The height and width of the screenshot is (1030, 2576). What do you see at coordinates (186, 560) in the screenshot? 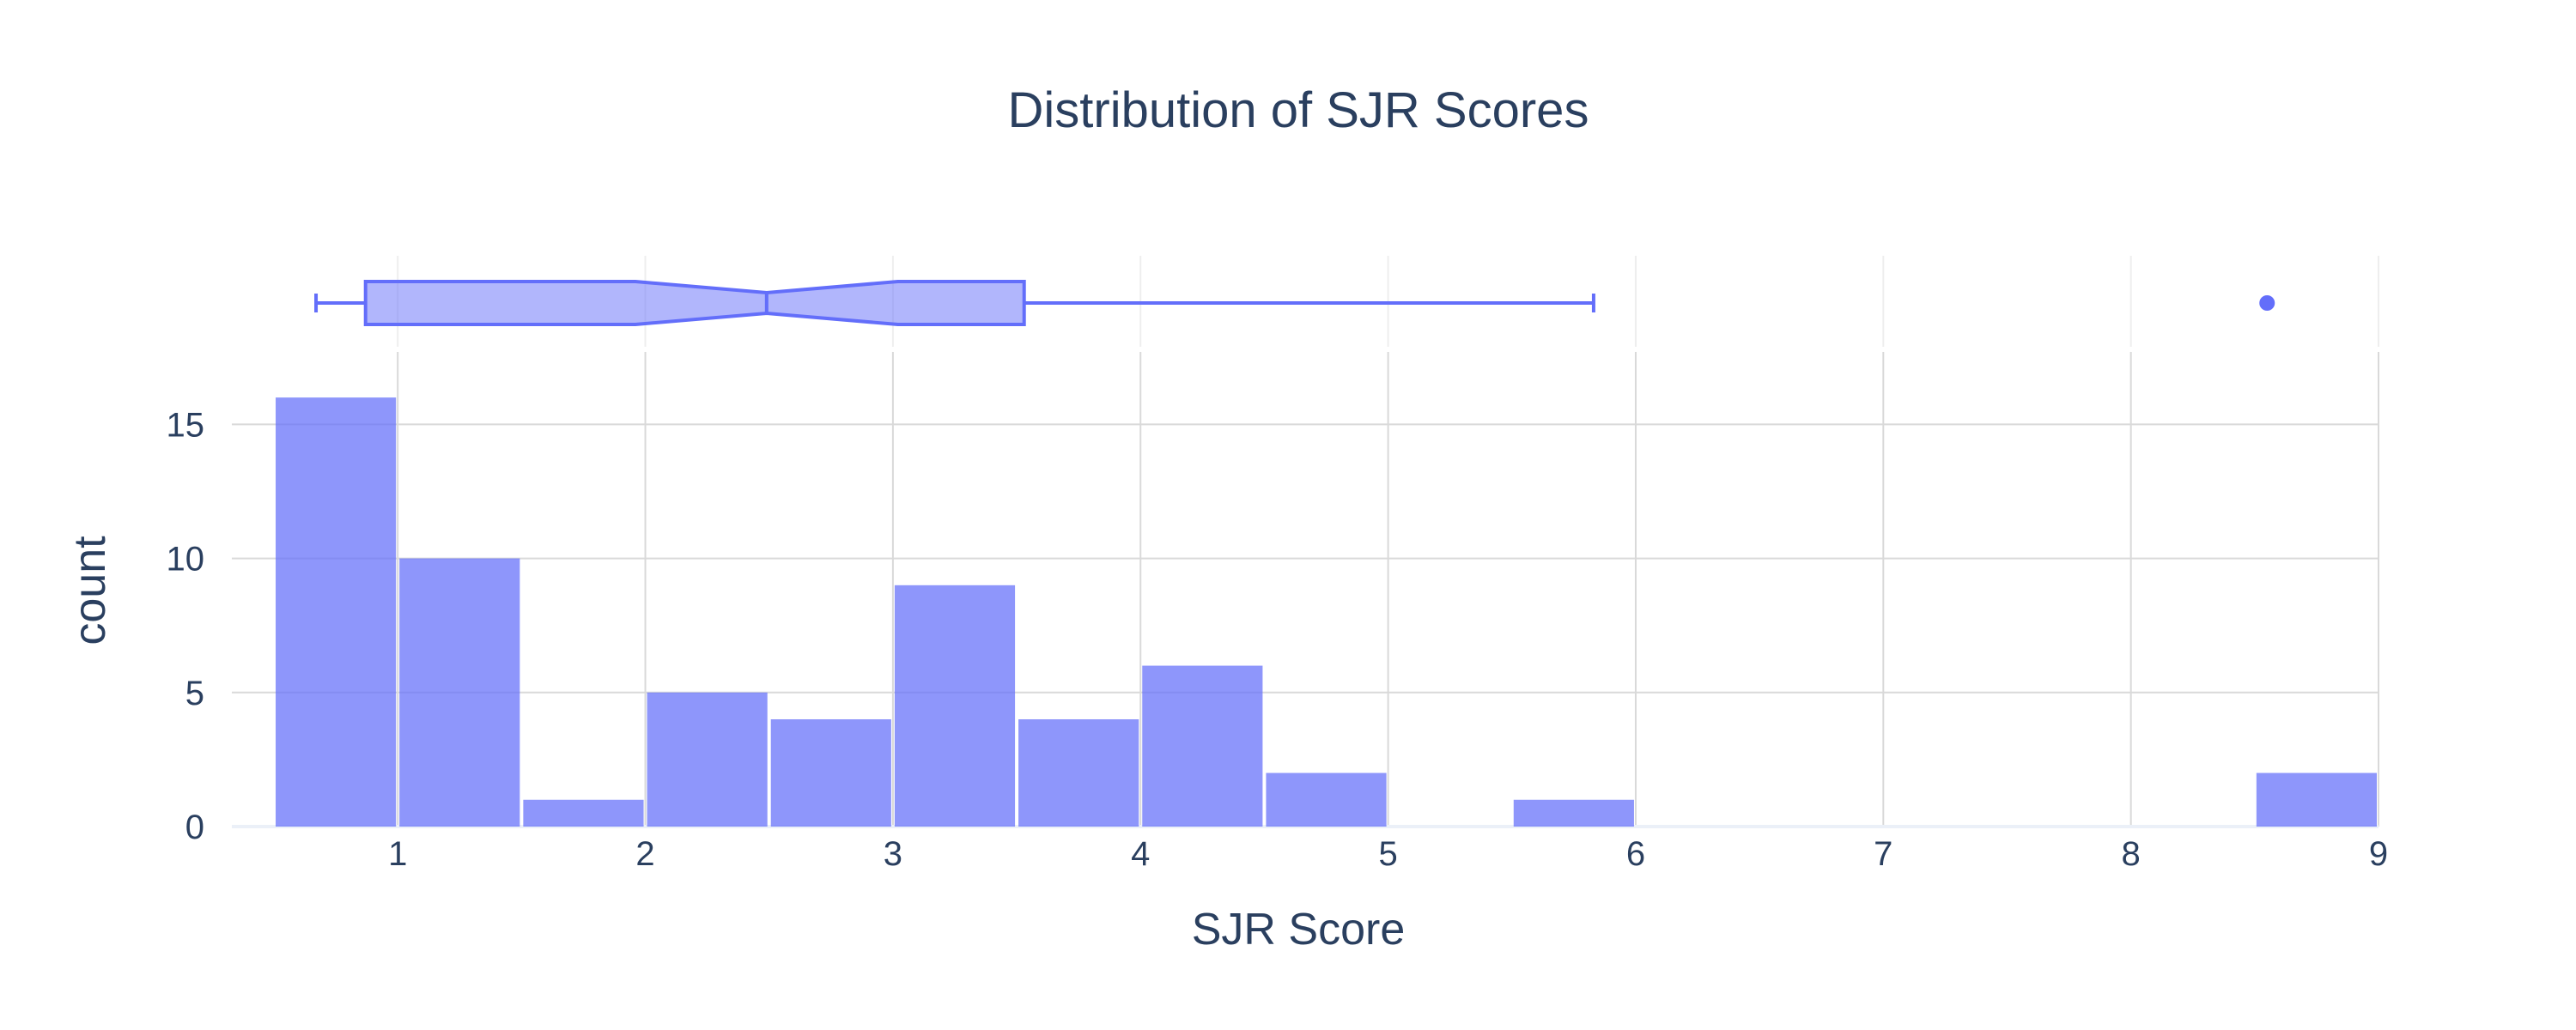
I see `y-tick-label: 10` at bounding box center [186, 560].